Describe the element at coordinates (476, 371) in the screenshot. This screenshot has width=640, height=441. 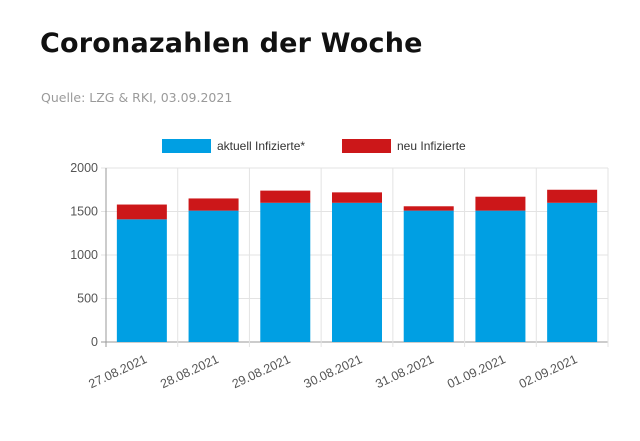
I see `x-tick-label: 01.09.2021` at that location.